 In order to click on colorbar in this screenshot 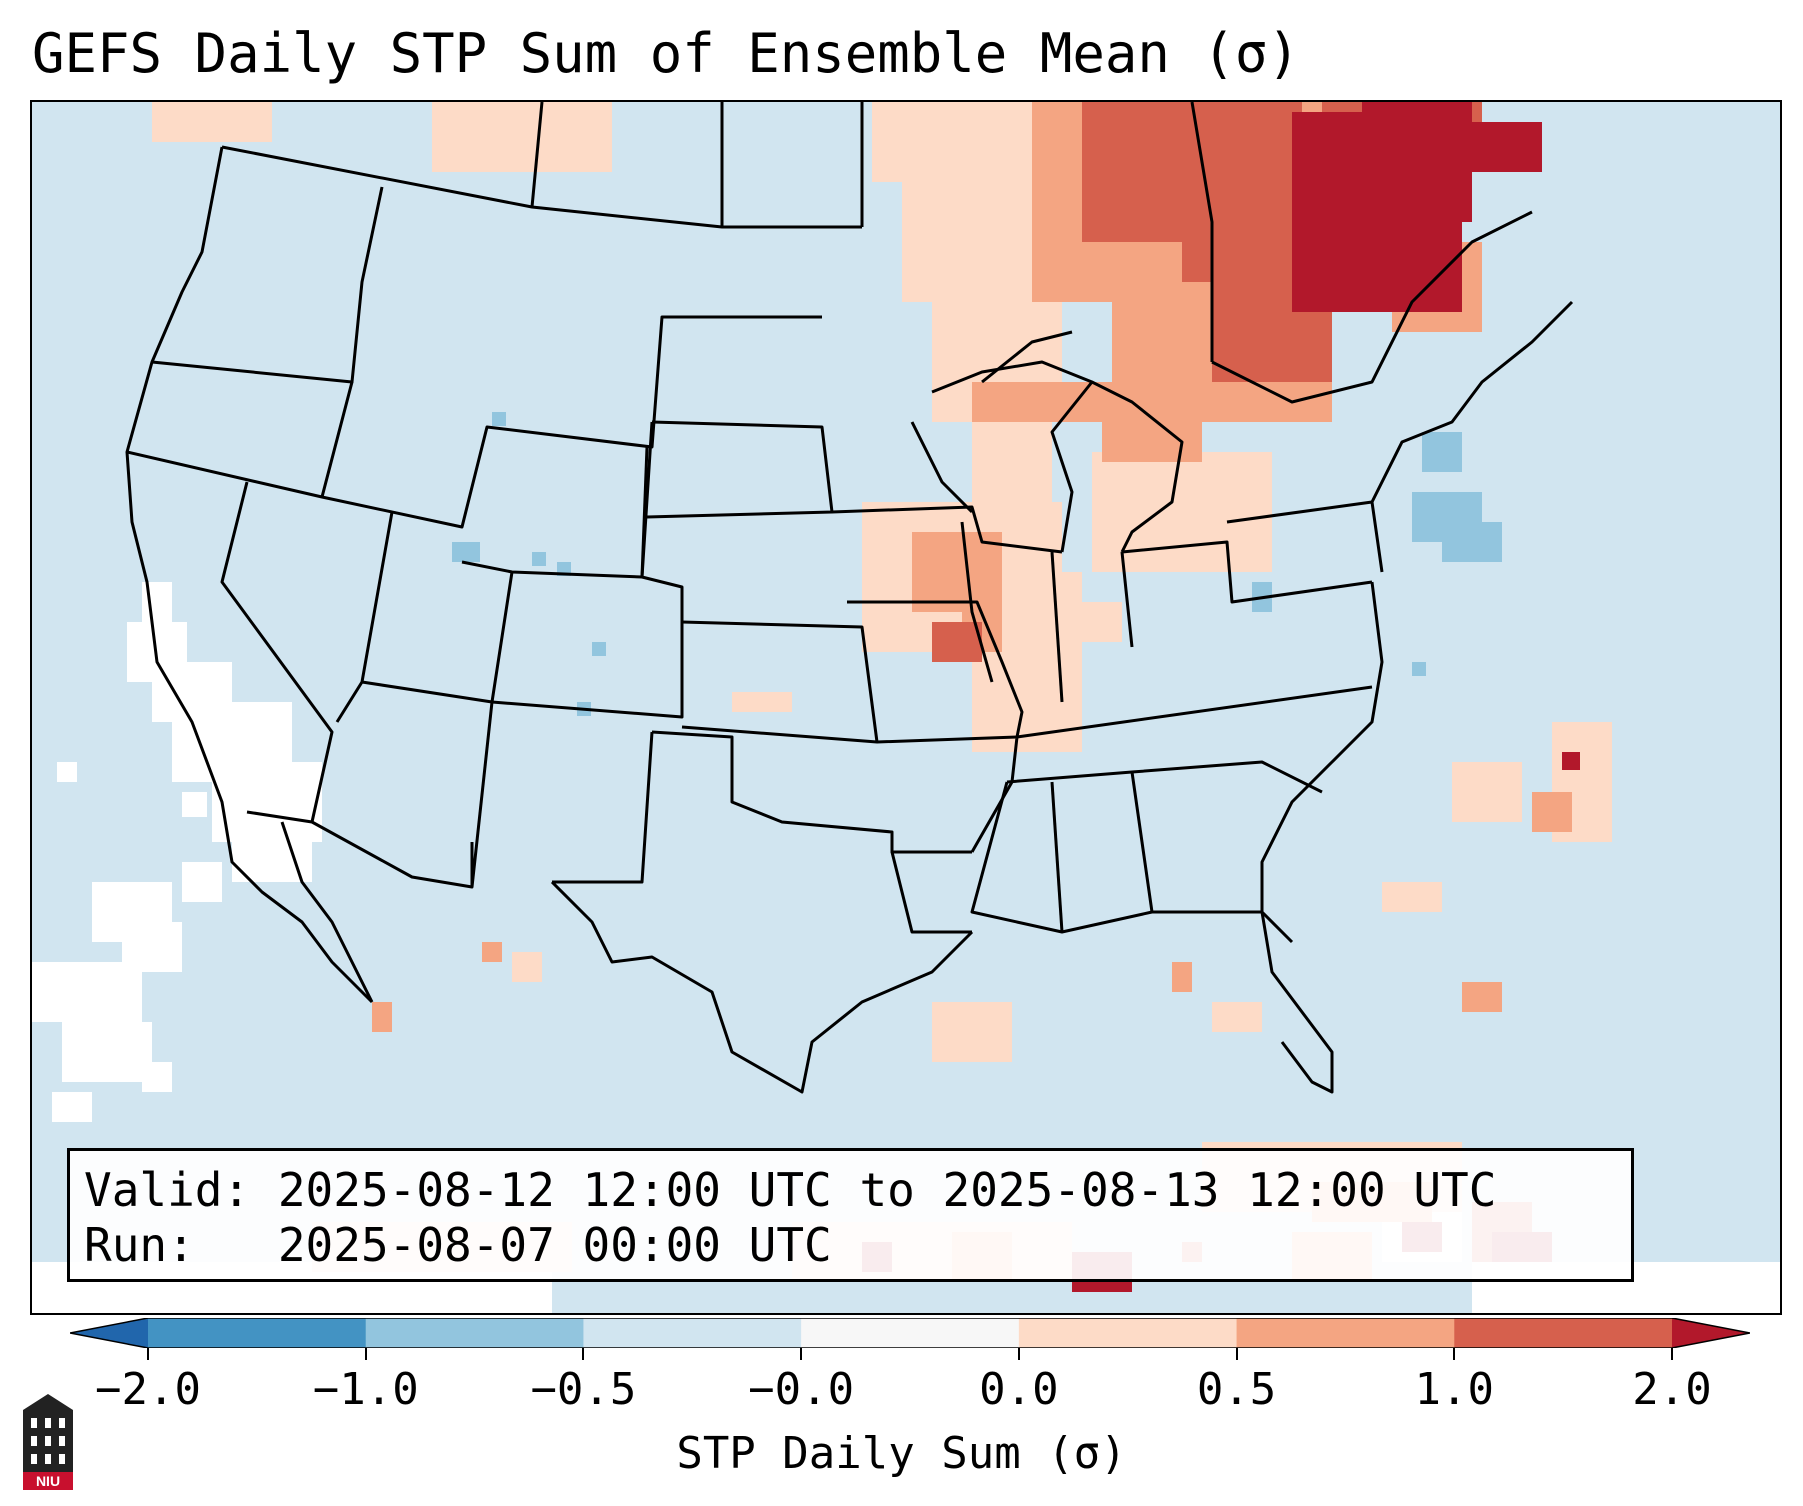, I will do `click(910, 1334)`.